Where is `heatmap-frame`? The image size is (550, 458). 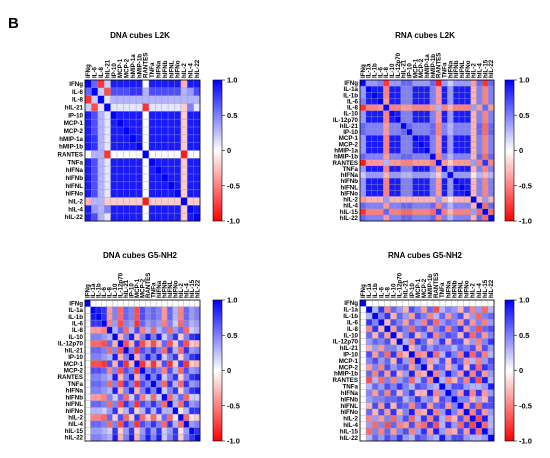 heatmap-frame is located at coordinates (142, 150).